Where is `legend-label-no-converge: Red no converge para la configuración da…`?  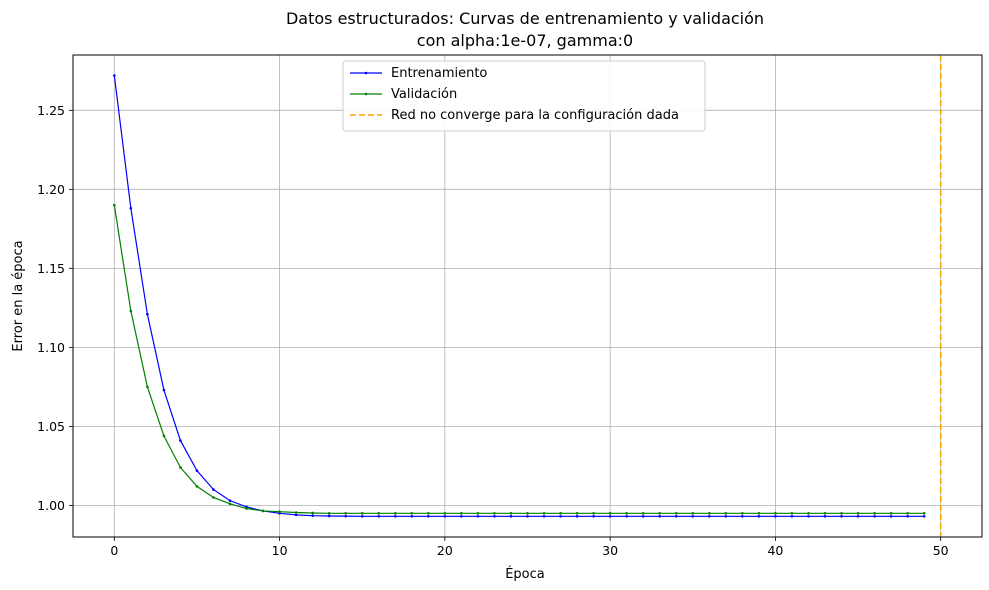 legend-label-no-converge: Red no converge para la configuración da… is located at coordinates (535, 115).